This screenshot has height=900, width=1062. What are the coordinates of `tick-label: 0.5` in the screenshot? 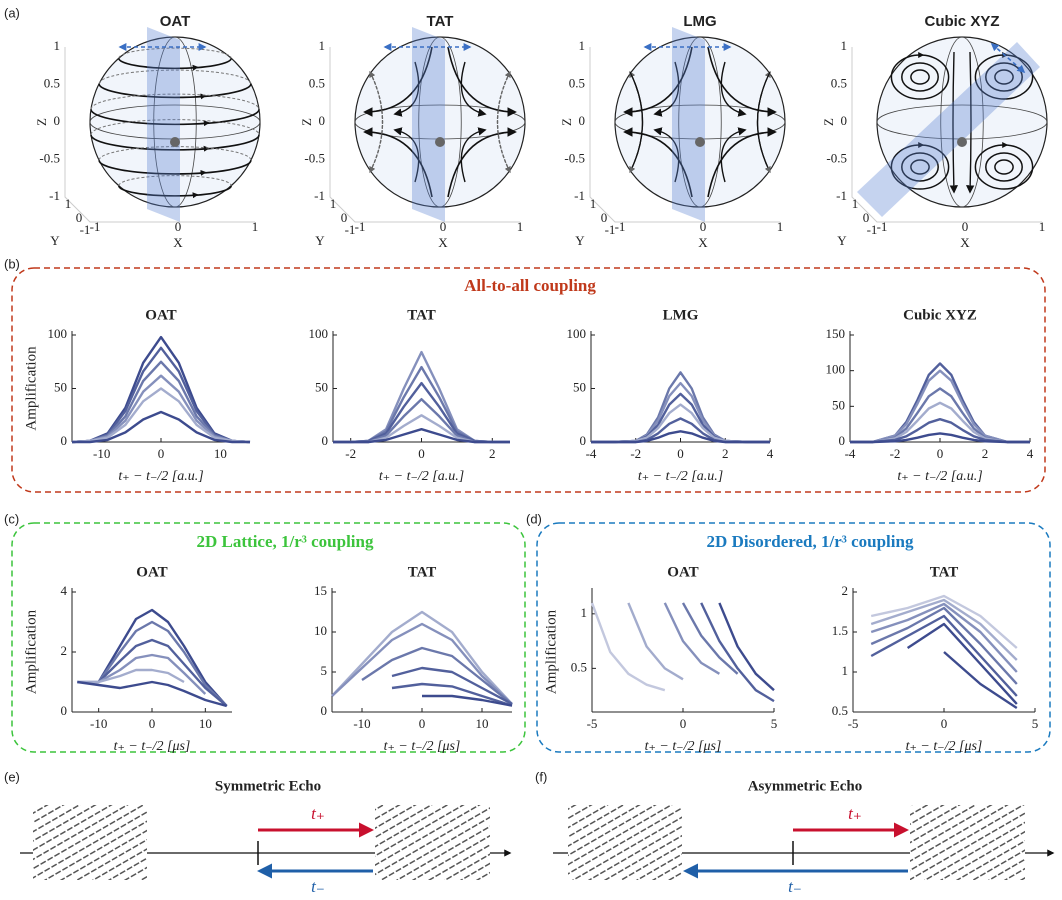 It's located at (52, 82).